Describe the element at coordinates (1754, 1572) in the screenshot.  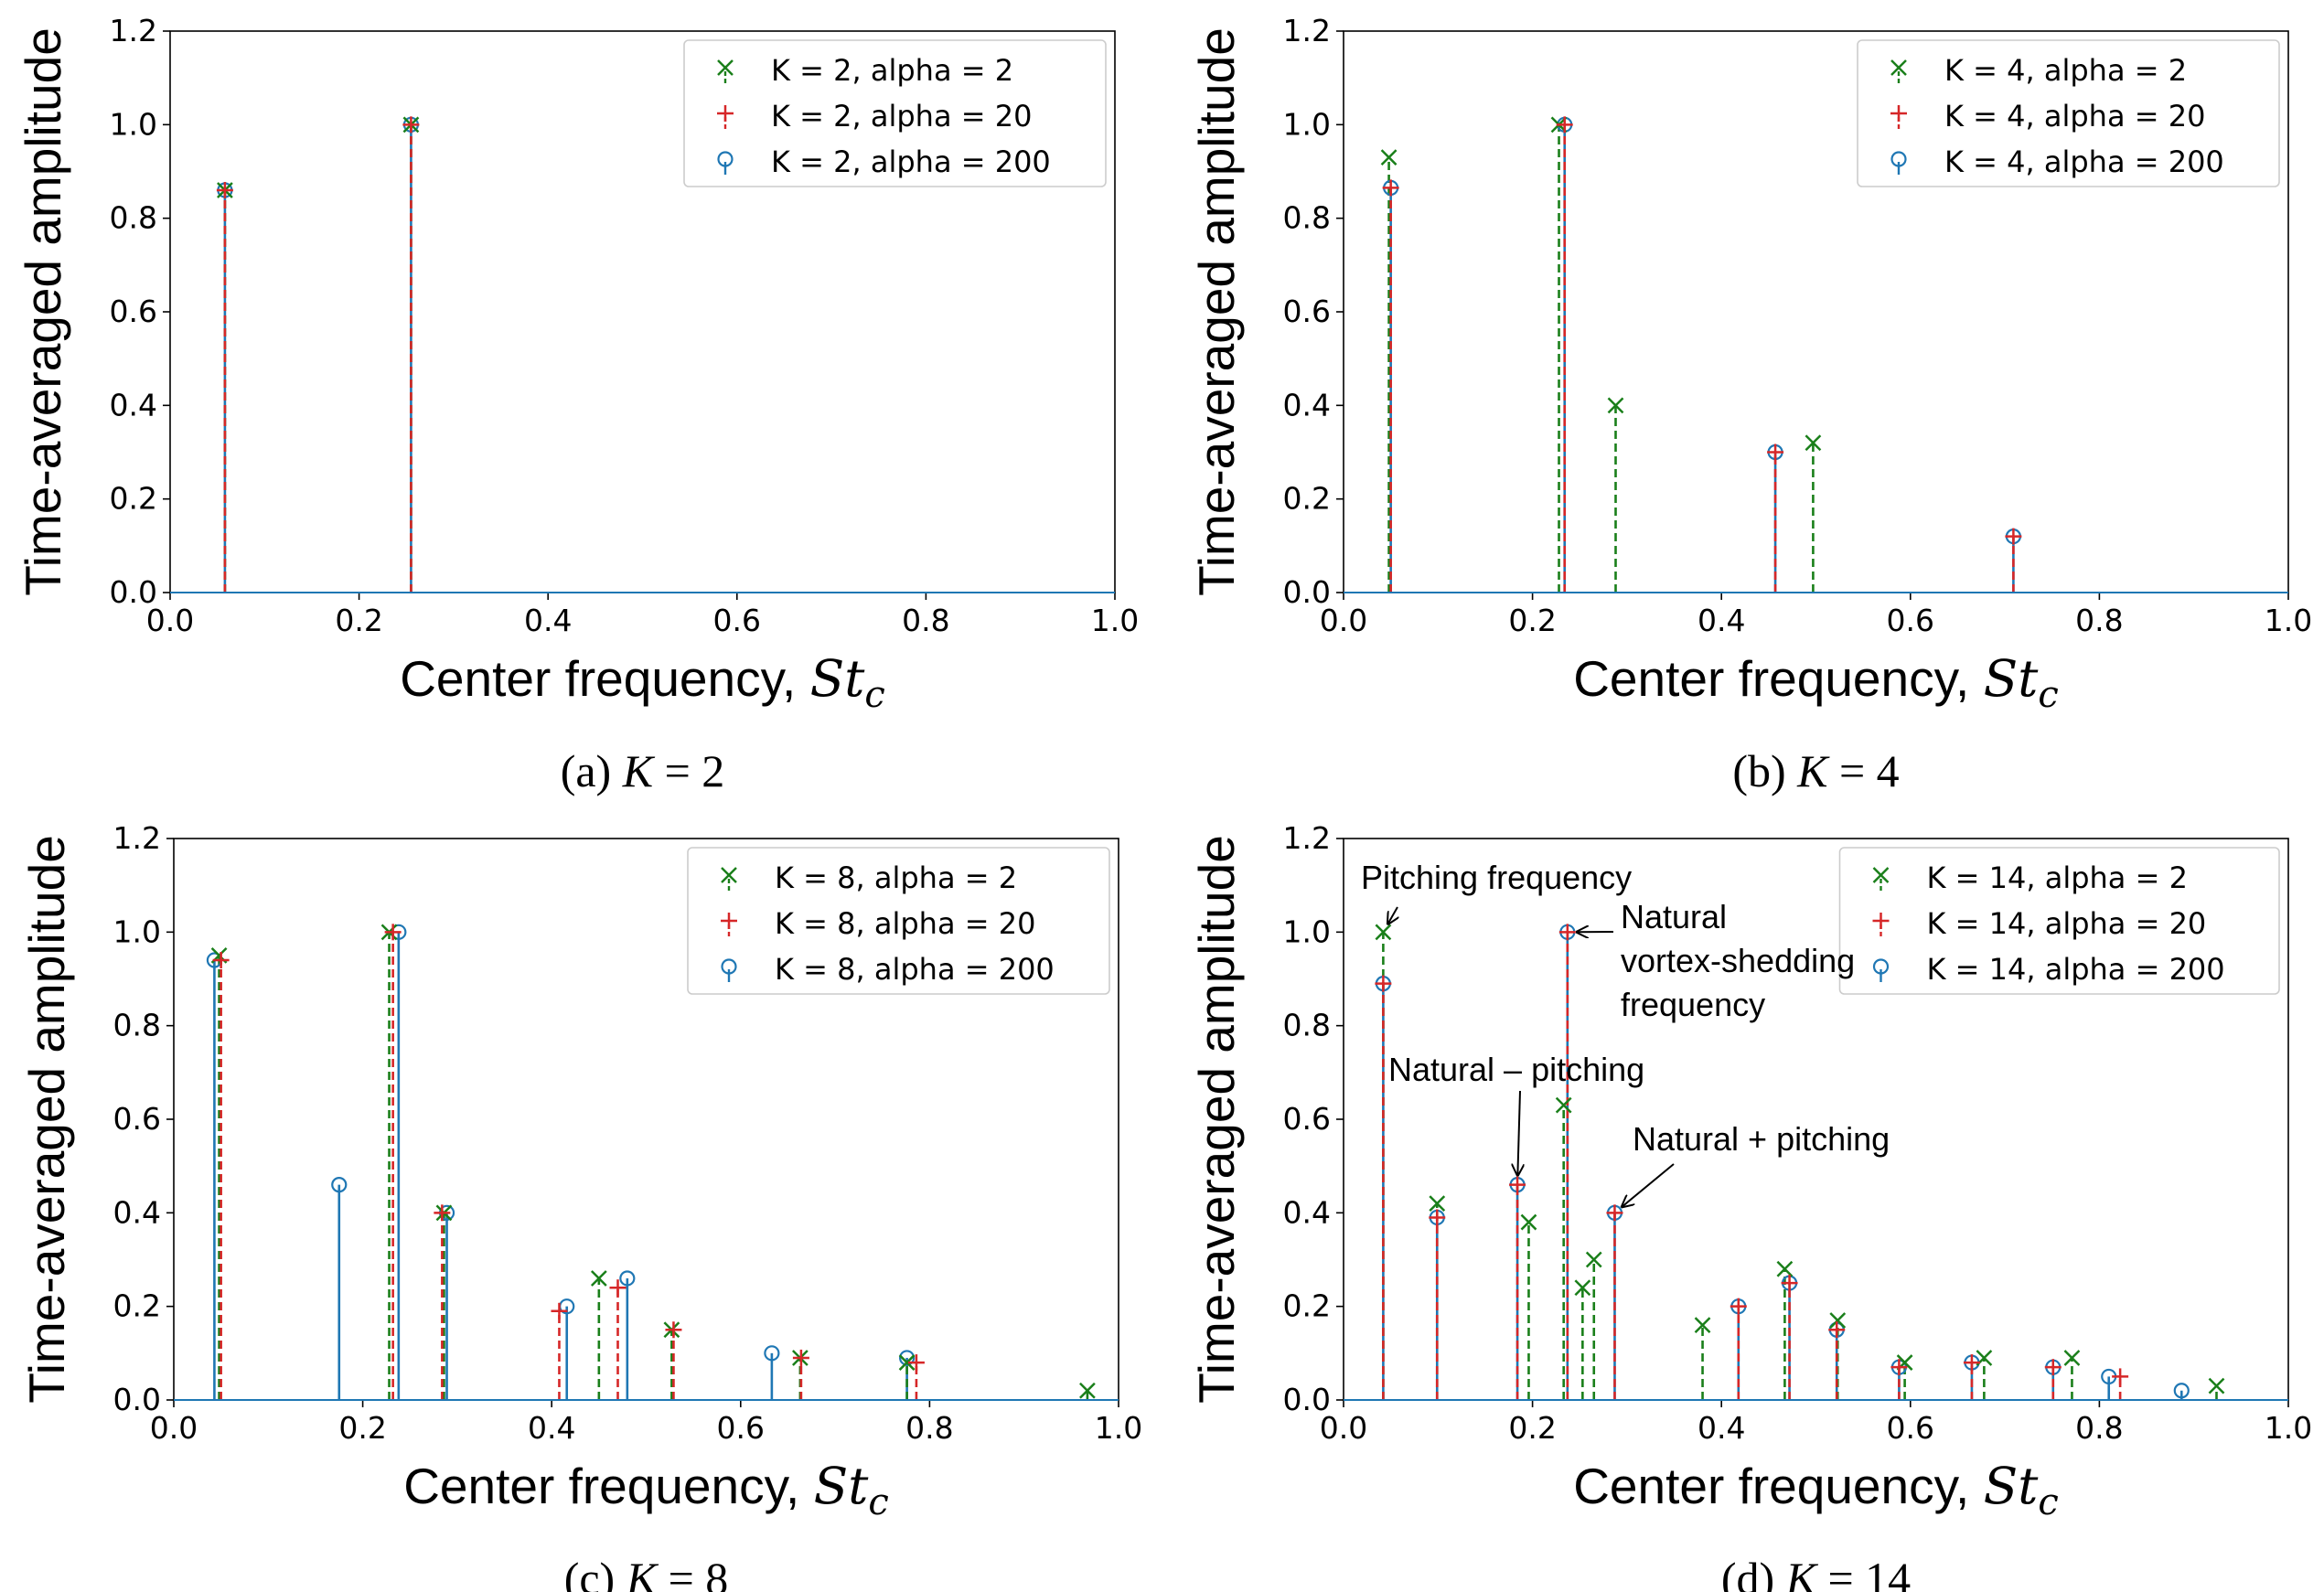
I see `caption-prefix: (d)` at that location.